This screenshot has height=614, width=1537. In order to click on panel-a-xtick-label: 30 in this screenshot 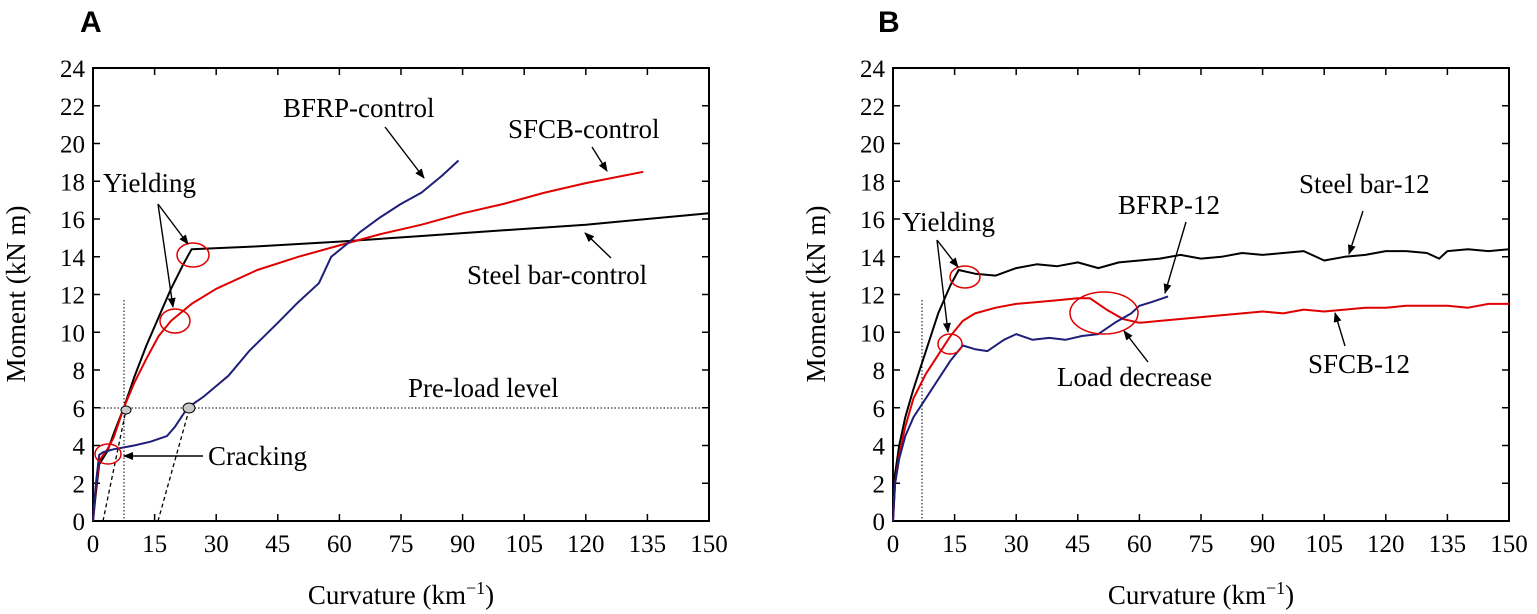, I will do `click(216, 544)`.